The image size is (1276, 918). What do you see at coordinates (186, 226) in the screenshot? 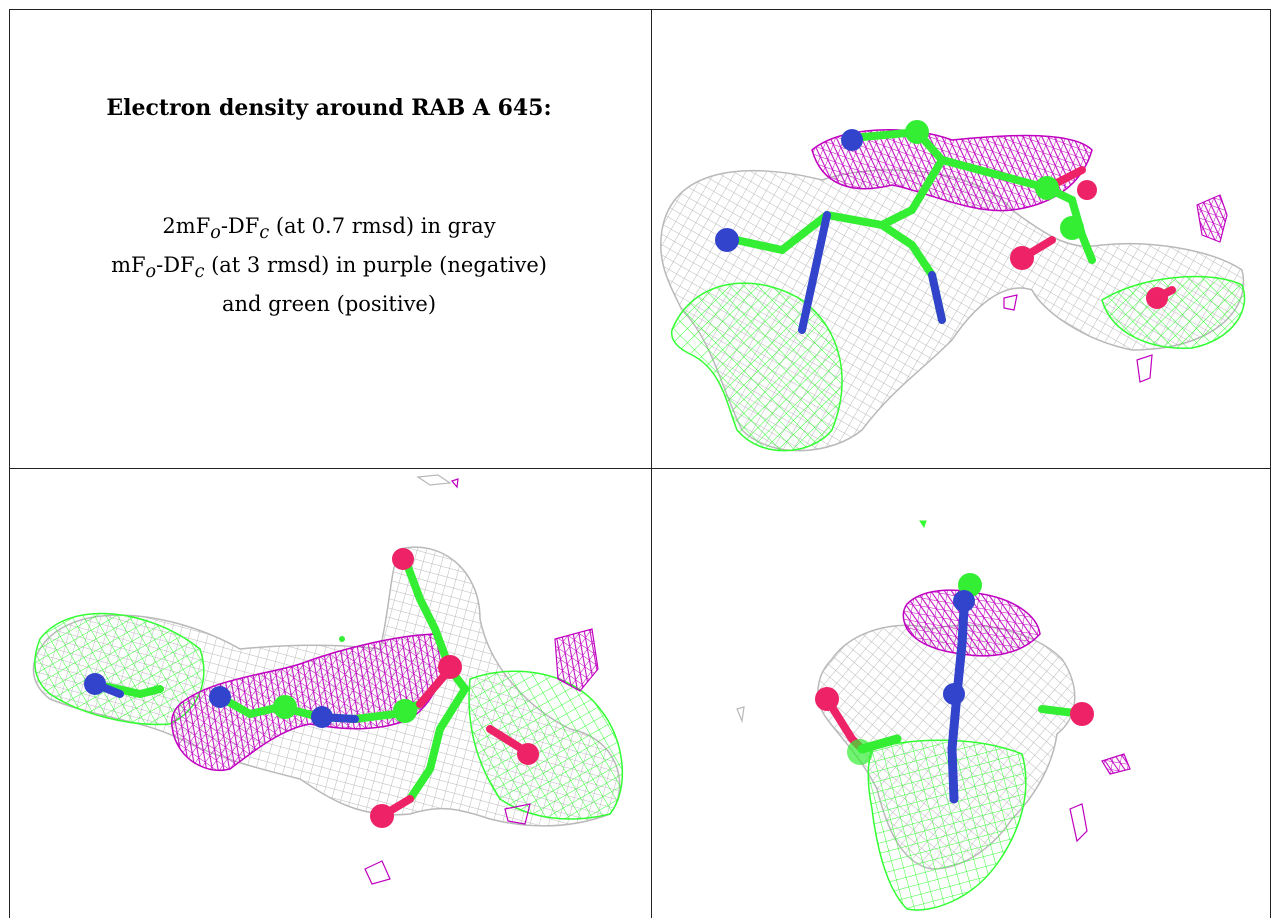
I see `text: 2mF` at bounding box center [186, 226].